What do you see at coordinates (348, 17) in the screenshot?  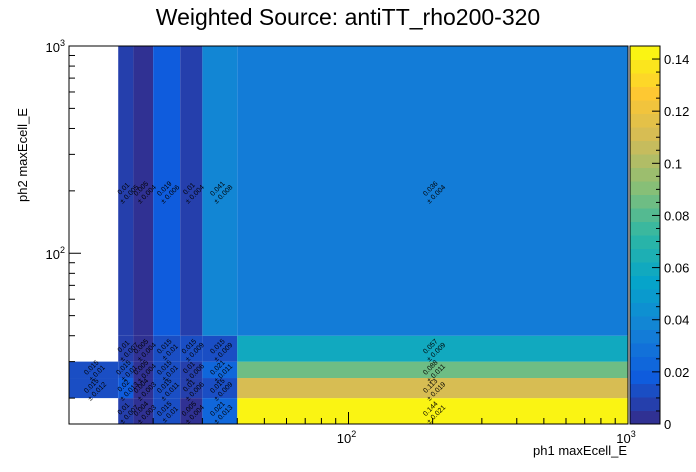 I see `chart-title: Weighted Source: antiTT_rho200-320` at bounding box center [348, 17].